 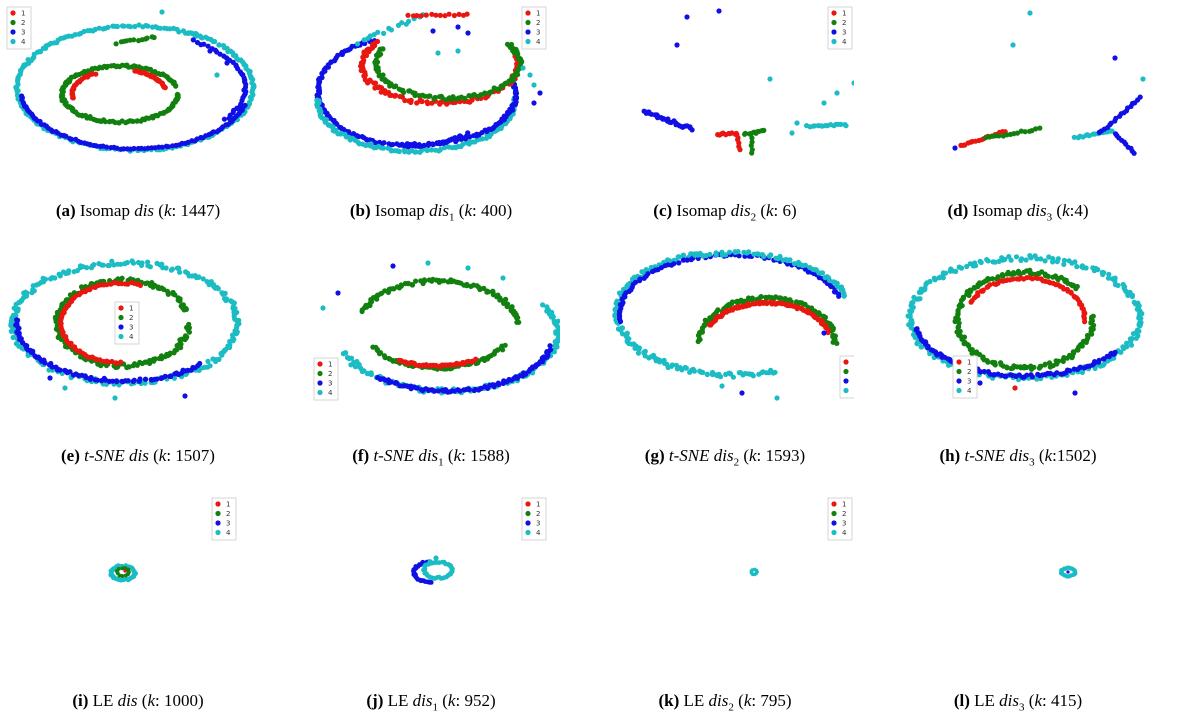 I want to click on legend-box, so click(x=846, y=377).